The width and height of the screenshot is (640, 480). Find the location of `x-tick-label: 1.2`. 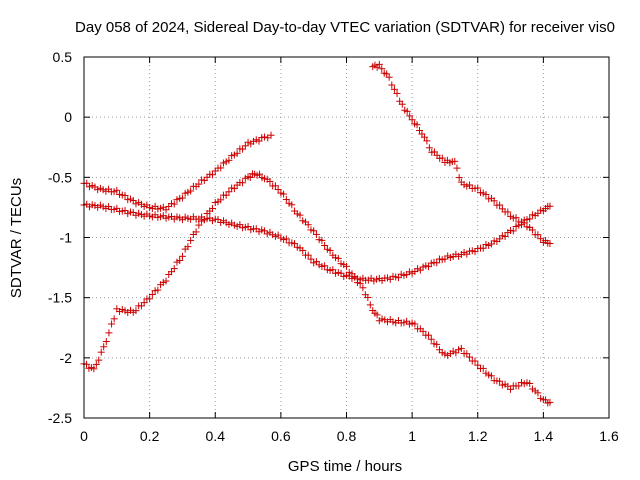

x-tick-label: 1.2 is located at coordinates (478, 436).